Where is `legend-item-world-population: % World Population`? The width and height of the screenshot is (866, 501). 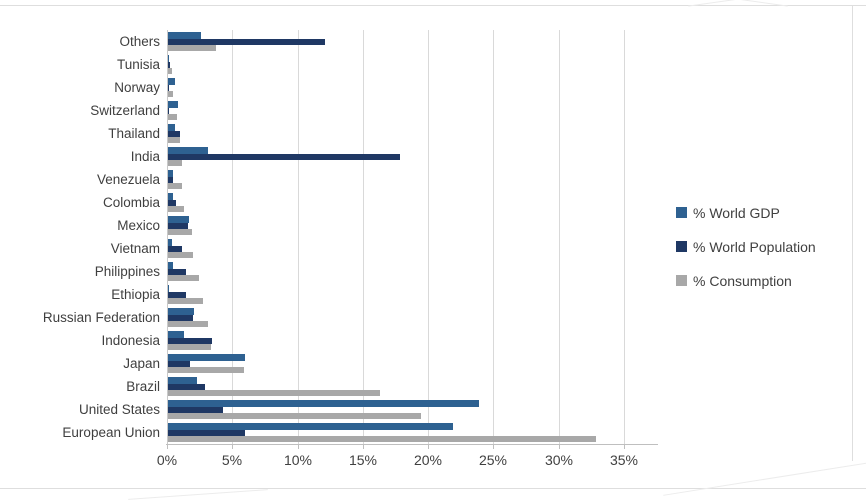
legend-item-world-population: % World Population is located at coordinates (746, 246).